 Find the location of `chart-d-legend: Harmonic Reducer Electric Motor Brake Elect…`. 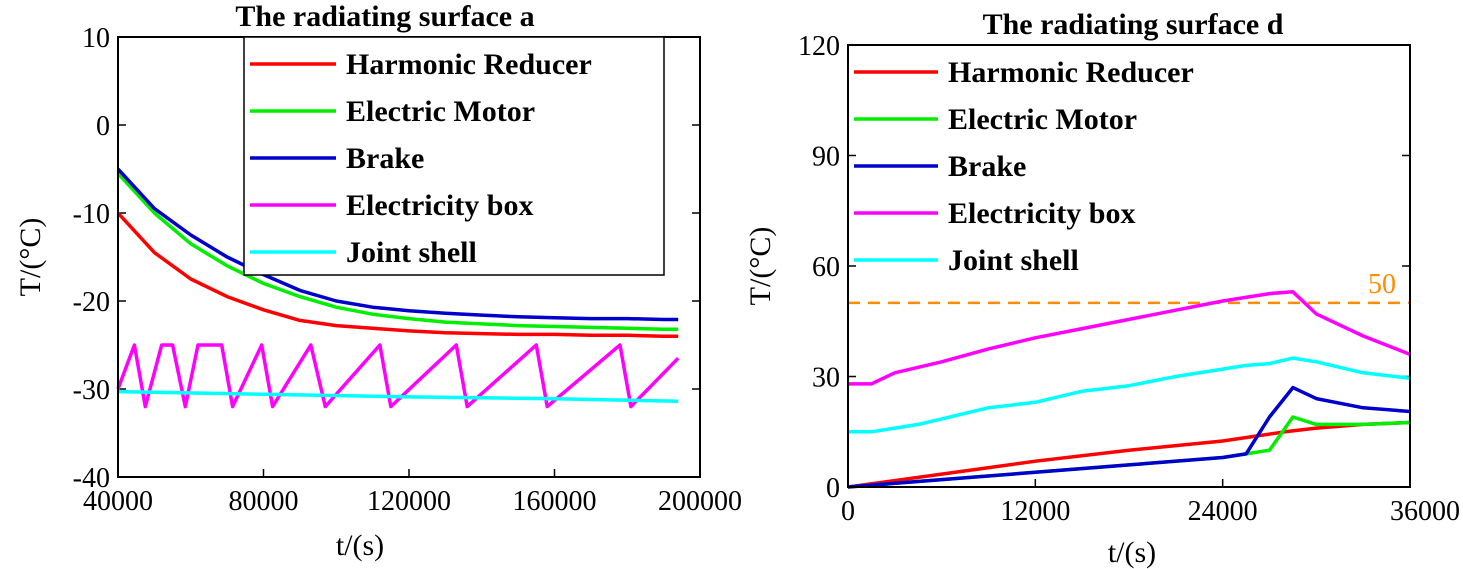

chart-d-legend: Harmonic Reducer Electric Motor Brake Elect… is located at coordinates (1024, 166).